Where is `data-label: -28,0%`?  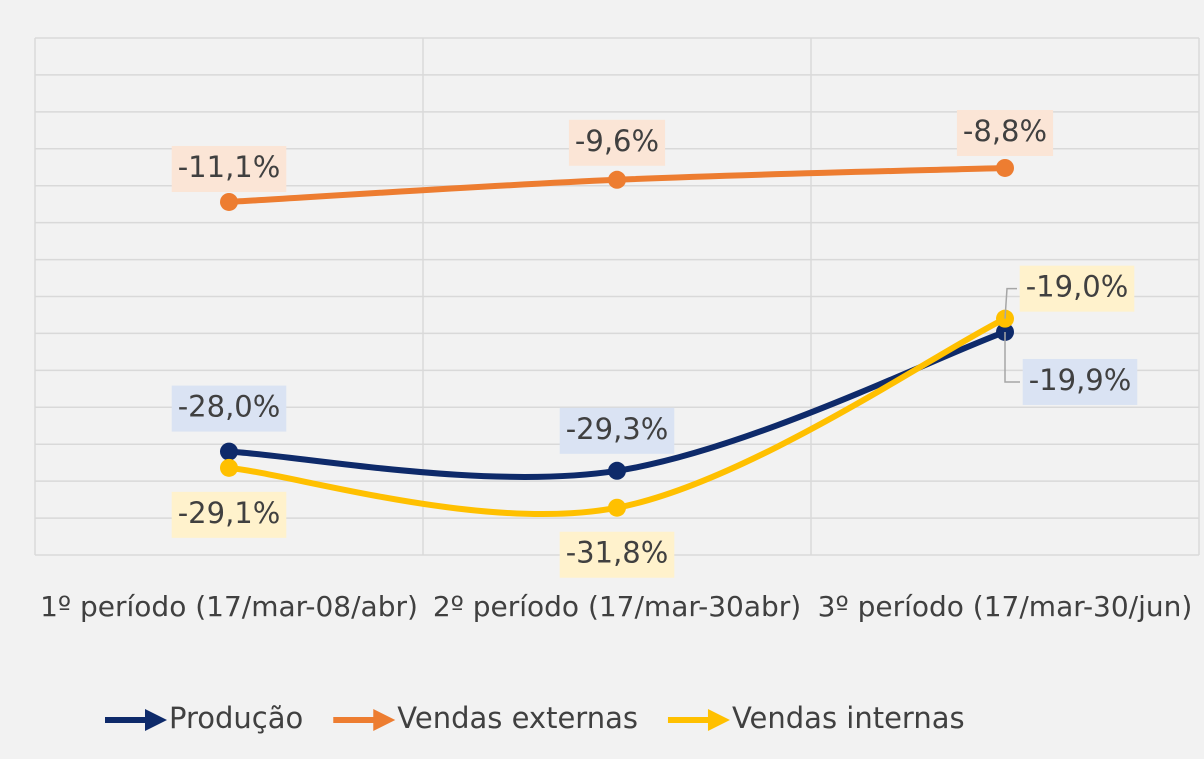
data-label: -28,0% is located at coordinates (229, 407).